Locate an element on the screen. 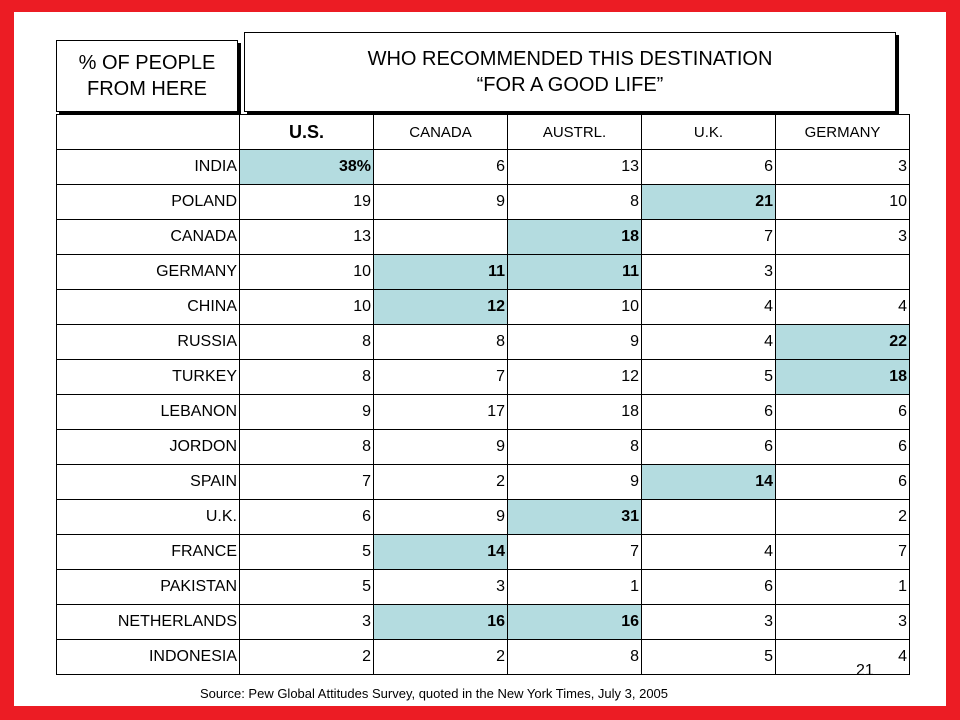 This screenshot has width=960, height=720. column-header-australia: AUSTRL. is located at coordinates (574, 132).